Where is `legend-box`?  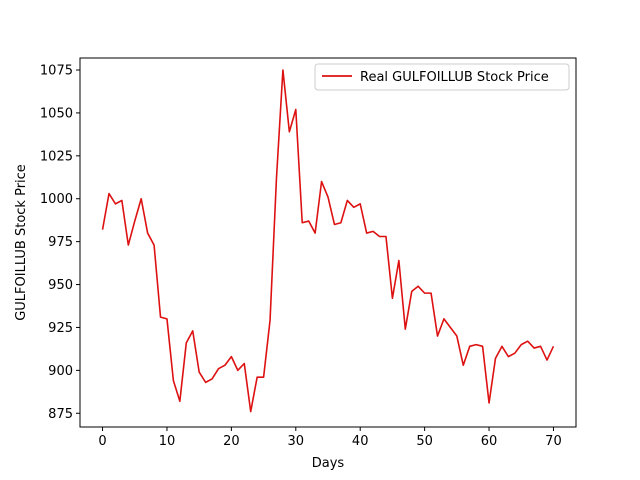 legend-box is located at coordinates (442, 77).